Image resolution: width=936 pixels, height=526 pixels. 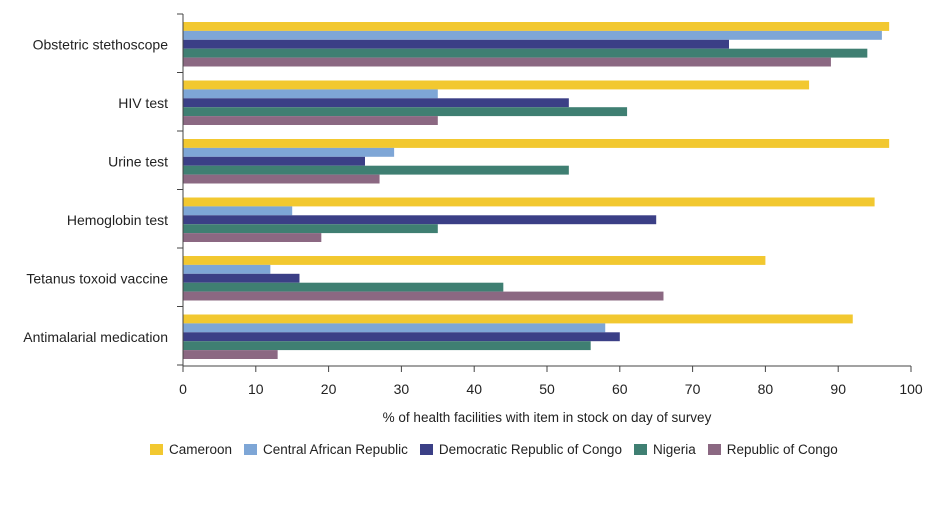 What do you see at coordinates (782, 449) in the screenshot?
I see `legend-label: Republic of Congo` at bounding box center [782, 449].